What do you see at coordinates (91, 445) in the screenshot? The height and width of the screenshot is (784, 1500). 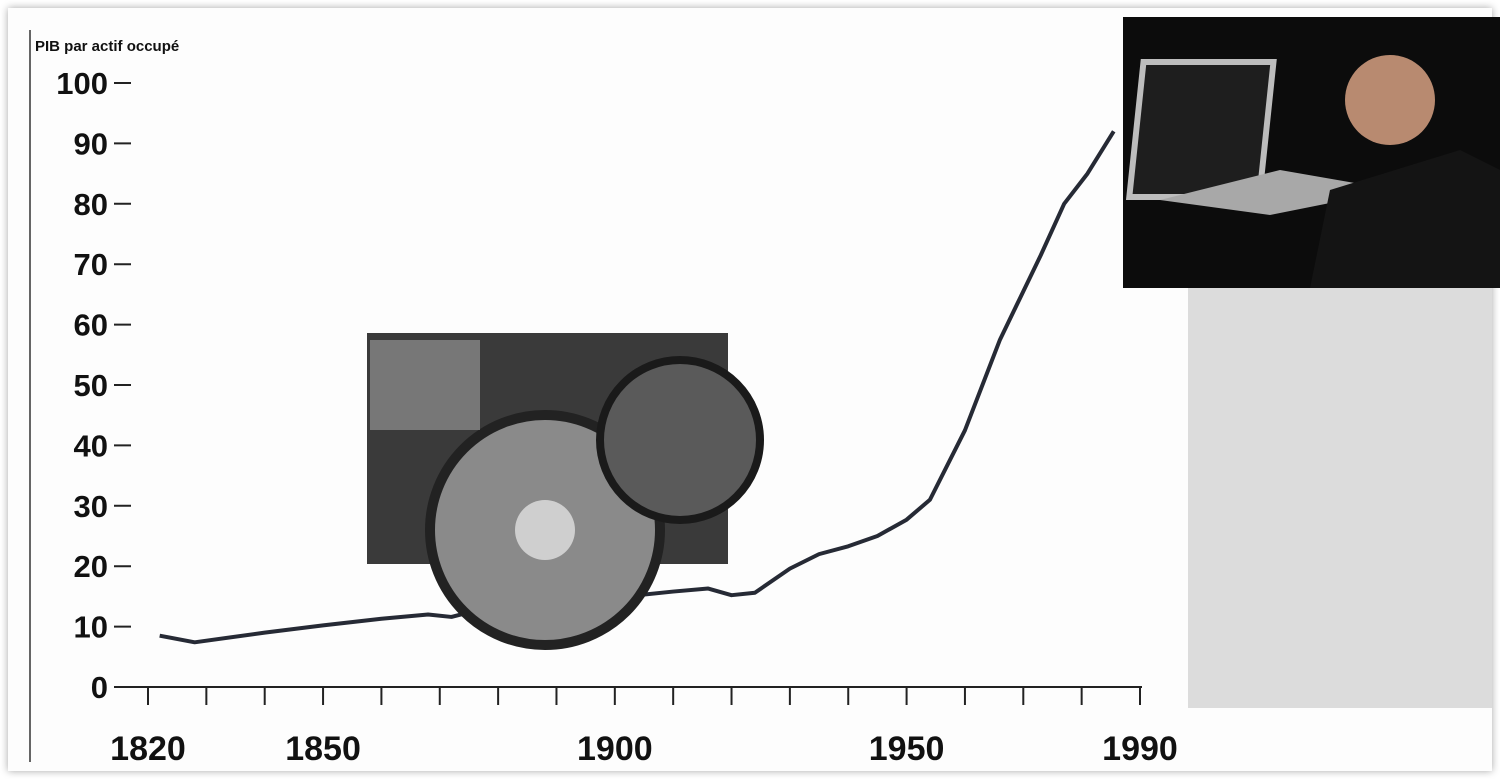 I see `y-tick-label: 40` at bounding box center [91, 445].